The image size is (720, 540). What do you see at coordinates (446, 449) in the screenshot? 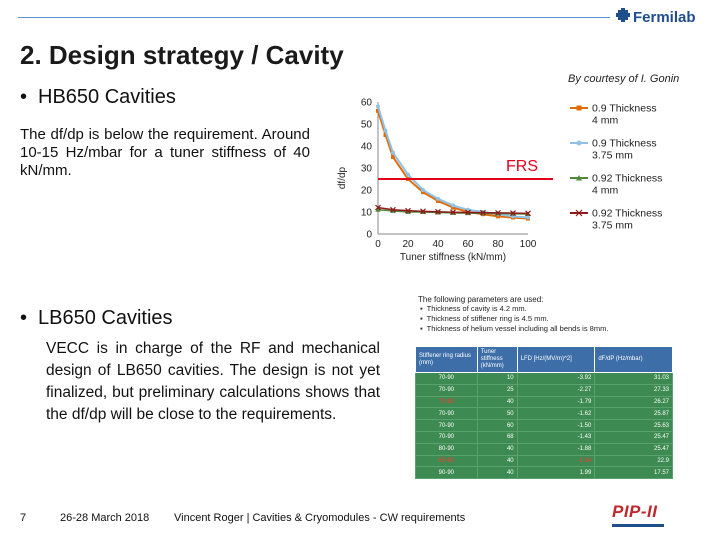
I see `cell-radius: 80-90` at bounding box center [446, 449].